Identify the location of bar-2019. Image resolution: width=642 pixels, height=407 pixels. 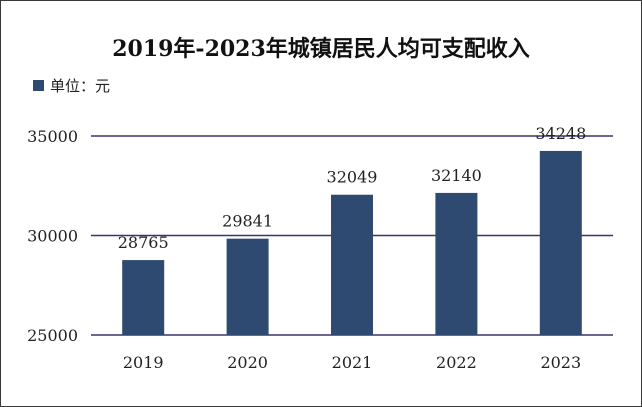
(143, 297).